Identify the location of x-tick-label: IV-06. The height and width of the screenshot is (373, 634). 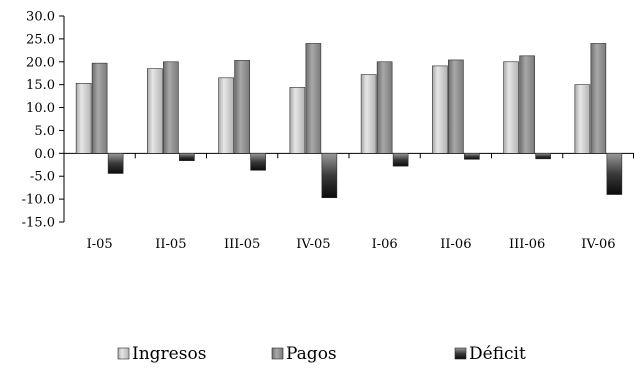
(598, 244).